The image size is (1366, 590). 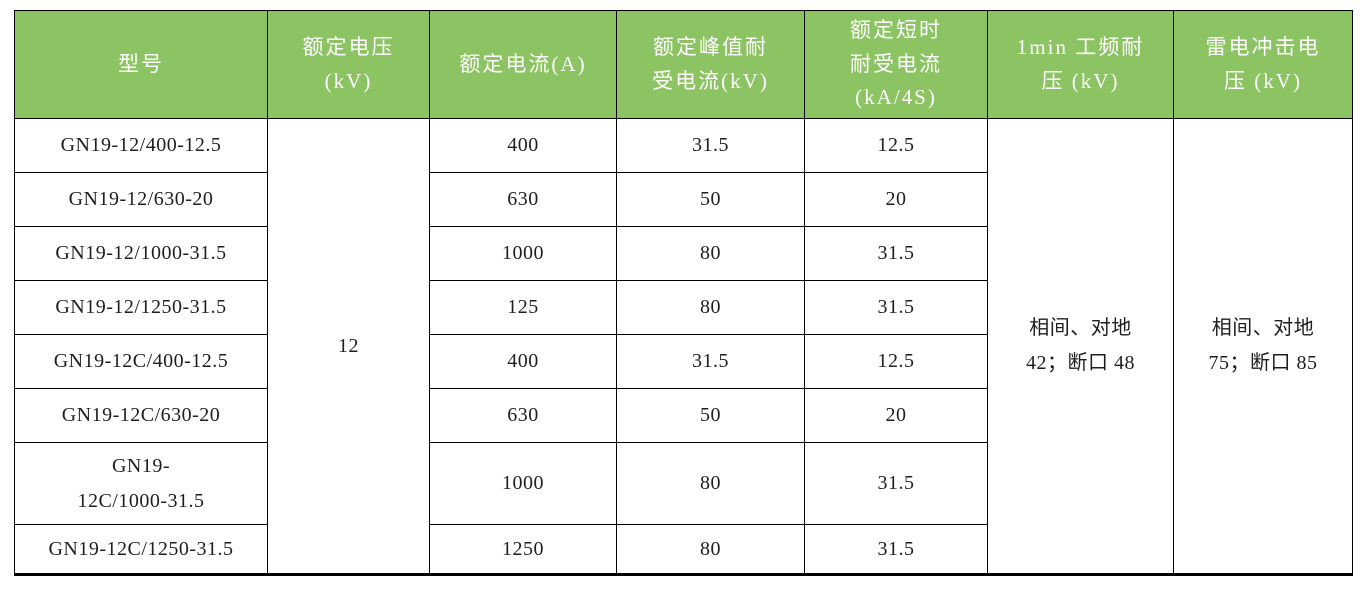 I want to click on table-row: GN19-12C/1250-31.5 1250 80 31.5, so click(x=683, y=549).